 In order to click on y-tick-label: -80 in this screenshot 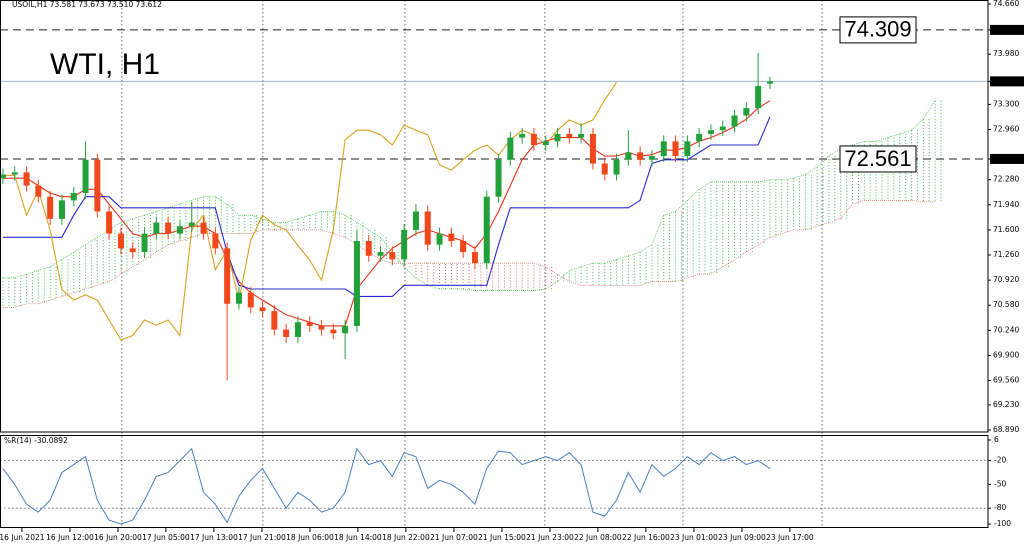, I will do `click(1000, 507)`.